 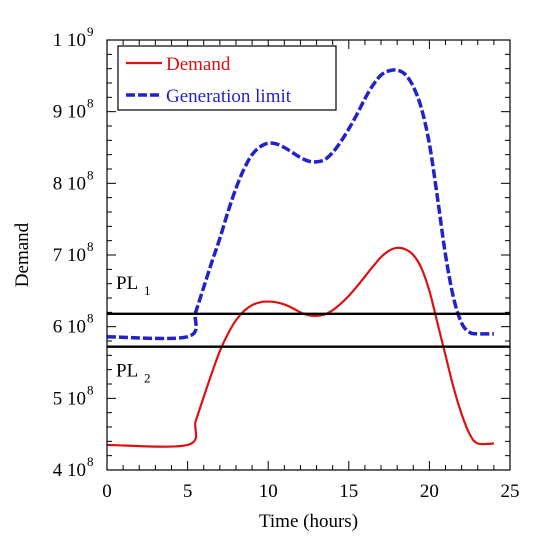 I want to click on y-tick-label-mantissa: 1 10, so click(x=69, y=40).